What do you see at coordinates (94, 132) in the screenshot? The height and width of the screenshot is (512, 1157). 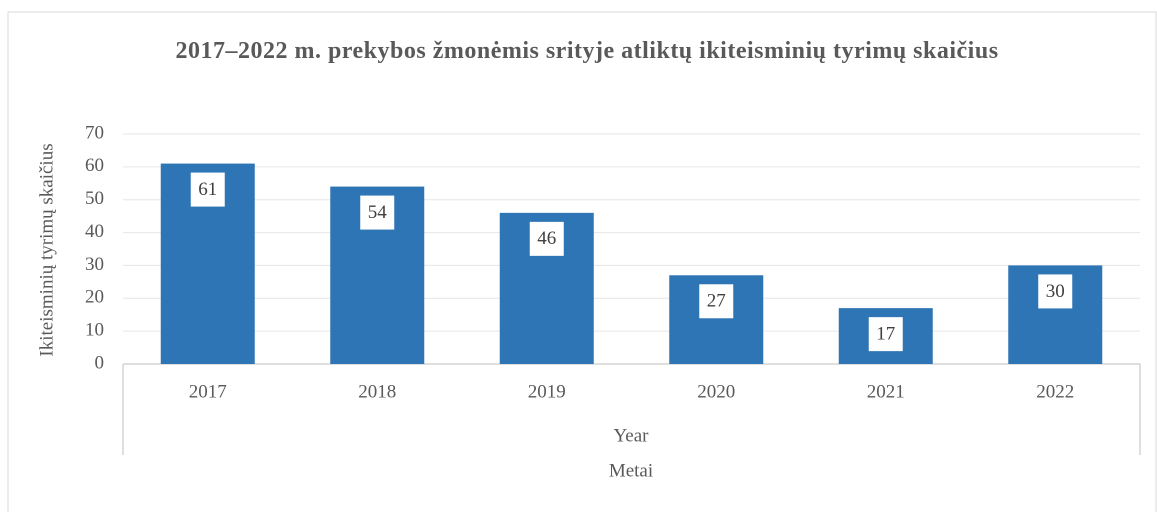 I see `y-tick-label: 70` at bounding box center [94, 132].